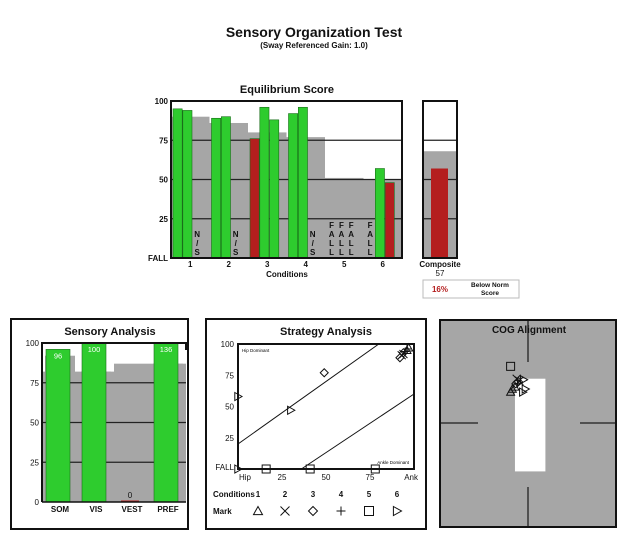 Image resolution: width=628 pixels, height=536 pixels. I want to click on legend-condition: 1, so click(258, 494).